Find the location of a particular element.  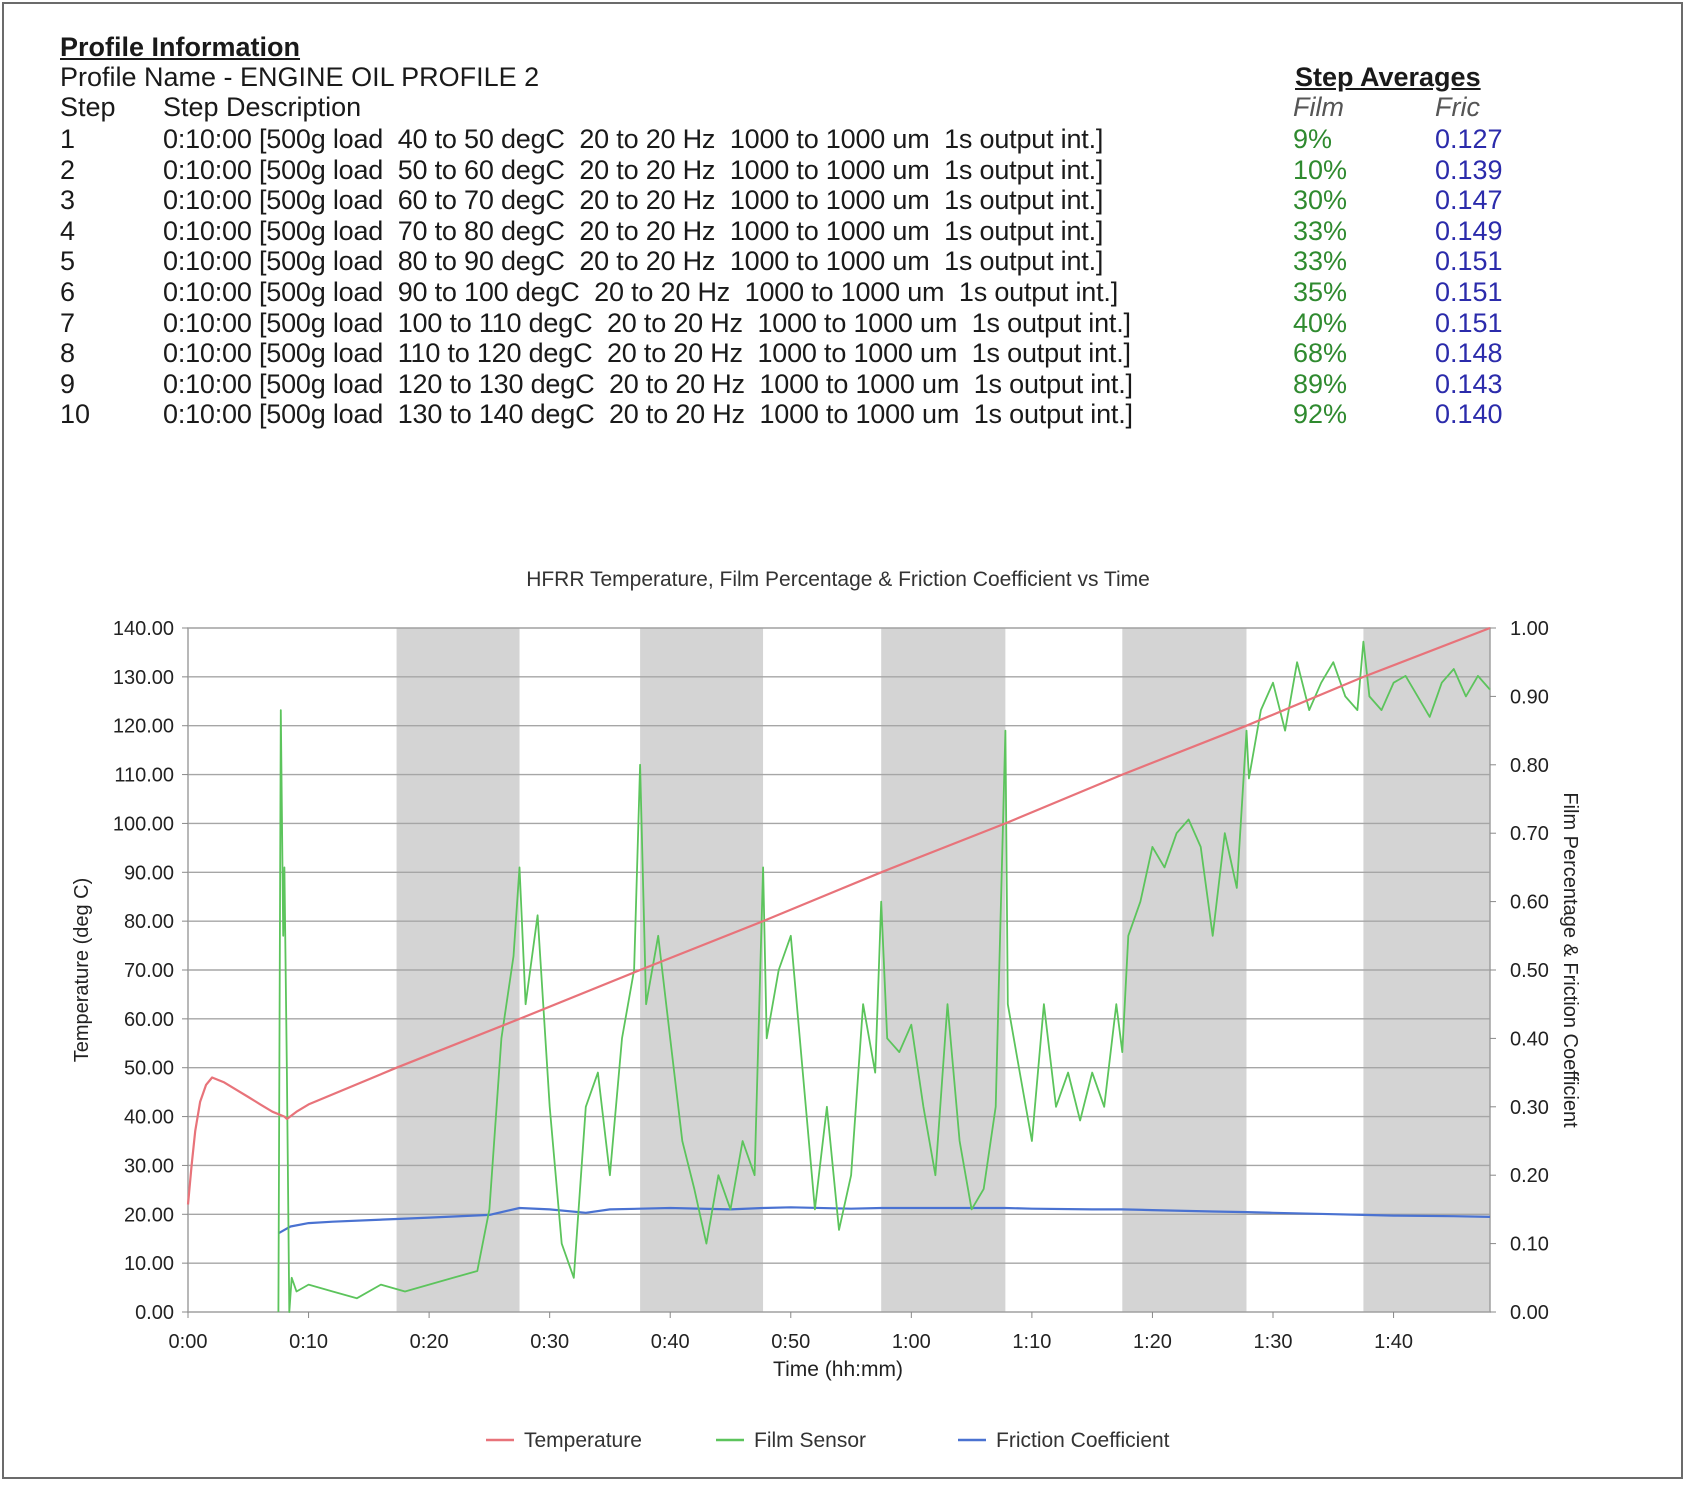

y-tick-label: 40.00 is located at coordinates (149, 1118).